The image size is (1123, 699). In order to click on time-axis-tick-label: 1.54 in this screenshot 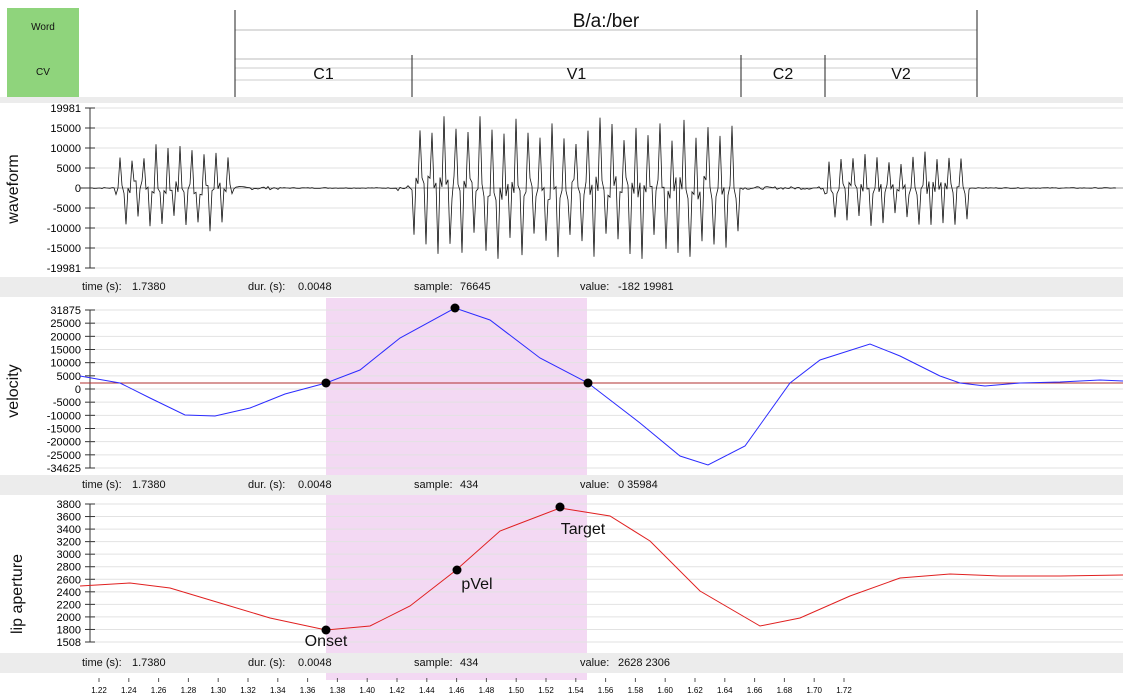, I will do `click(576, 690)`.